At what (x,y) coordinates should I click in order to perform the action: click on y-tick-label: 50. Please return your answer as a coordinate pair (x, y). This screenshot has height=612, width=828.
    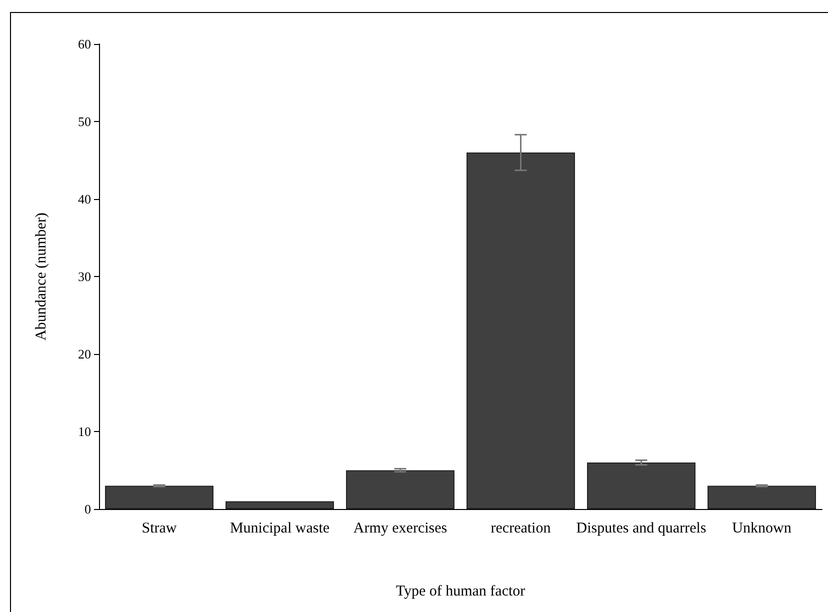
    Looking at the image, I should click on (84, 121).